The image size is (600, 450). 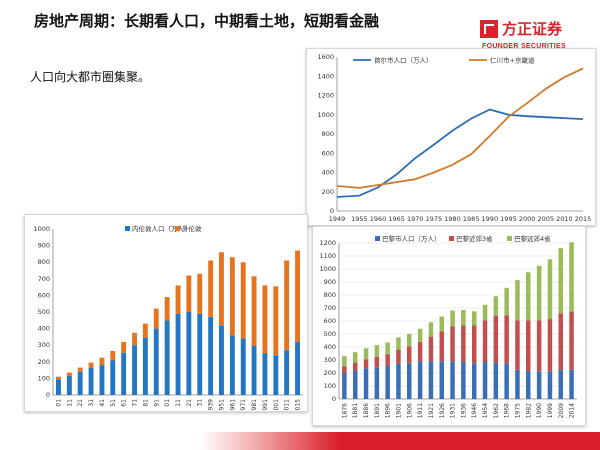 I want to click on x-tick-label: 1891, so click(x=377, y=410).